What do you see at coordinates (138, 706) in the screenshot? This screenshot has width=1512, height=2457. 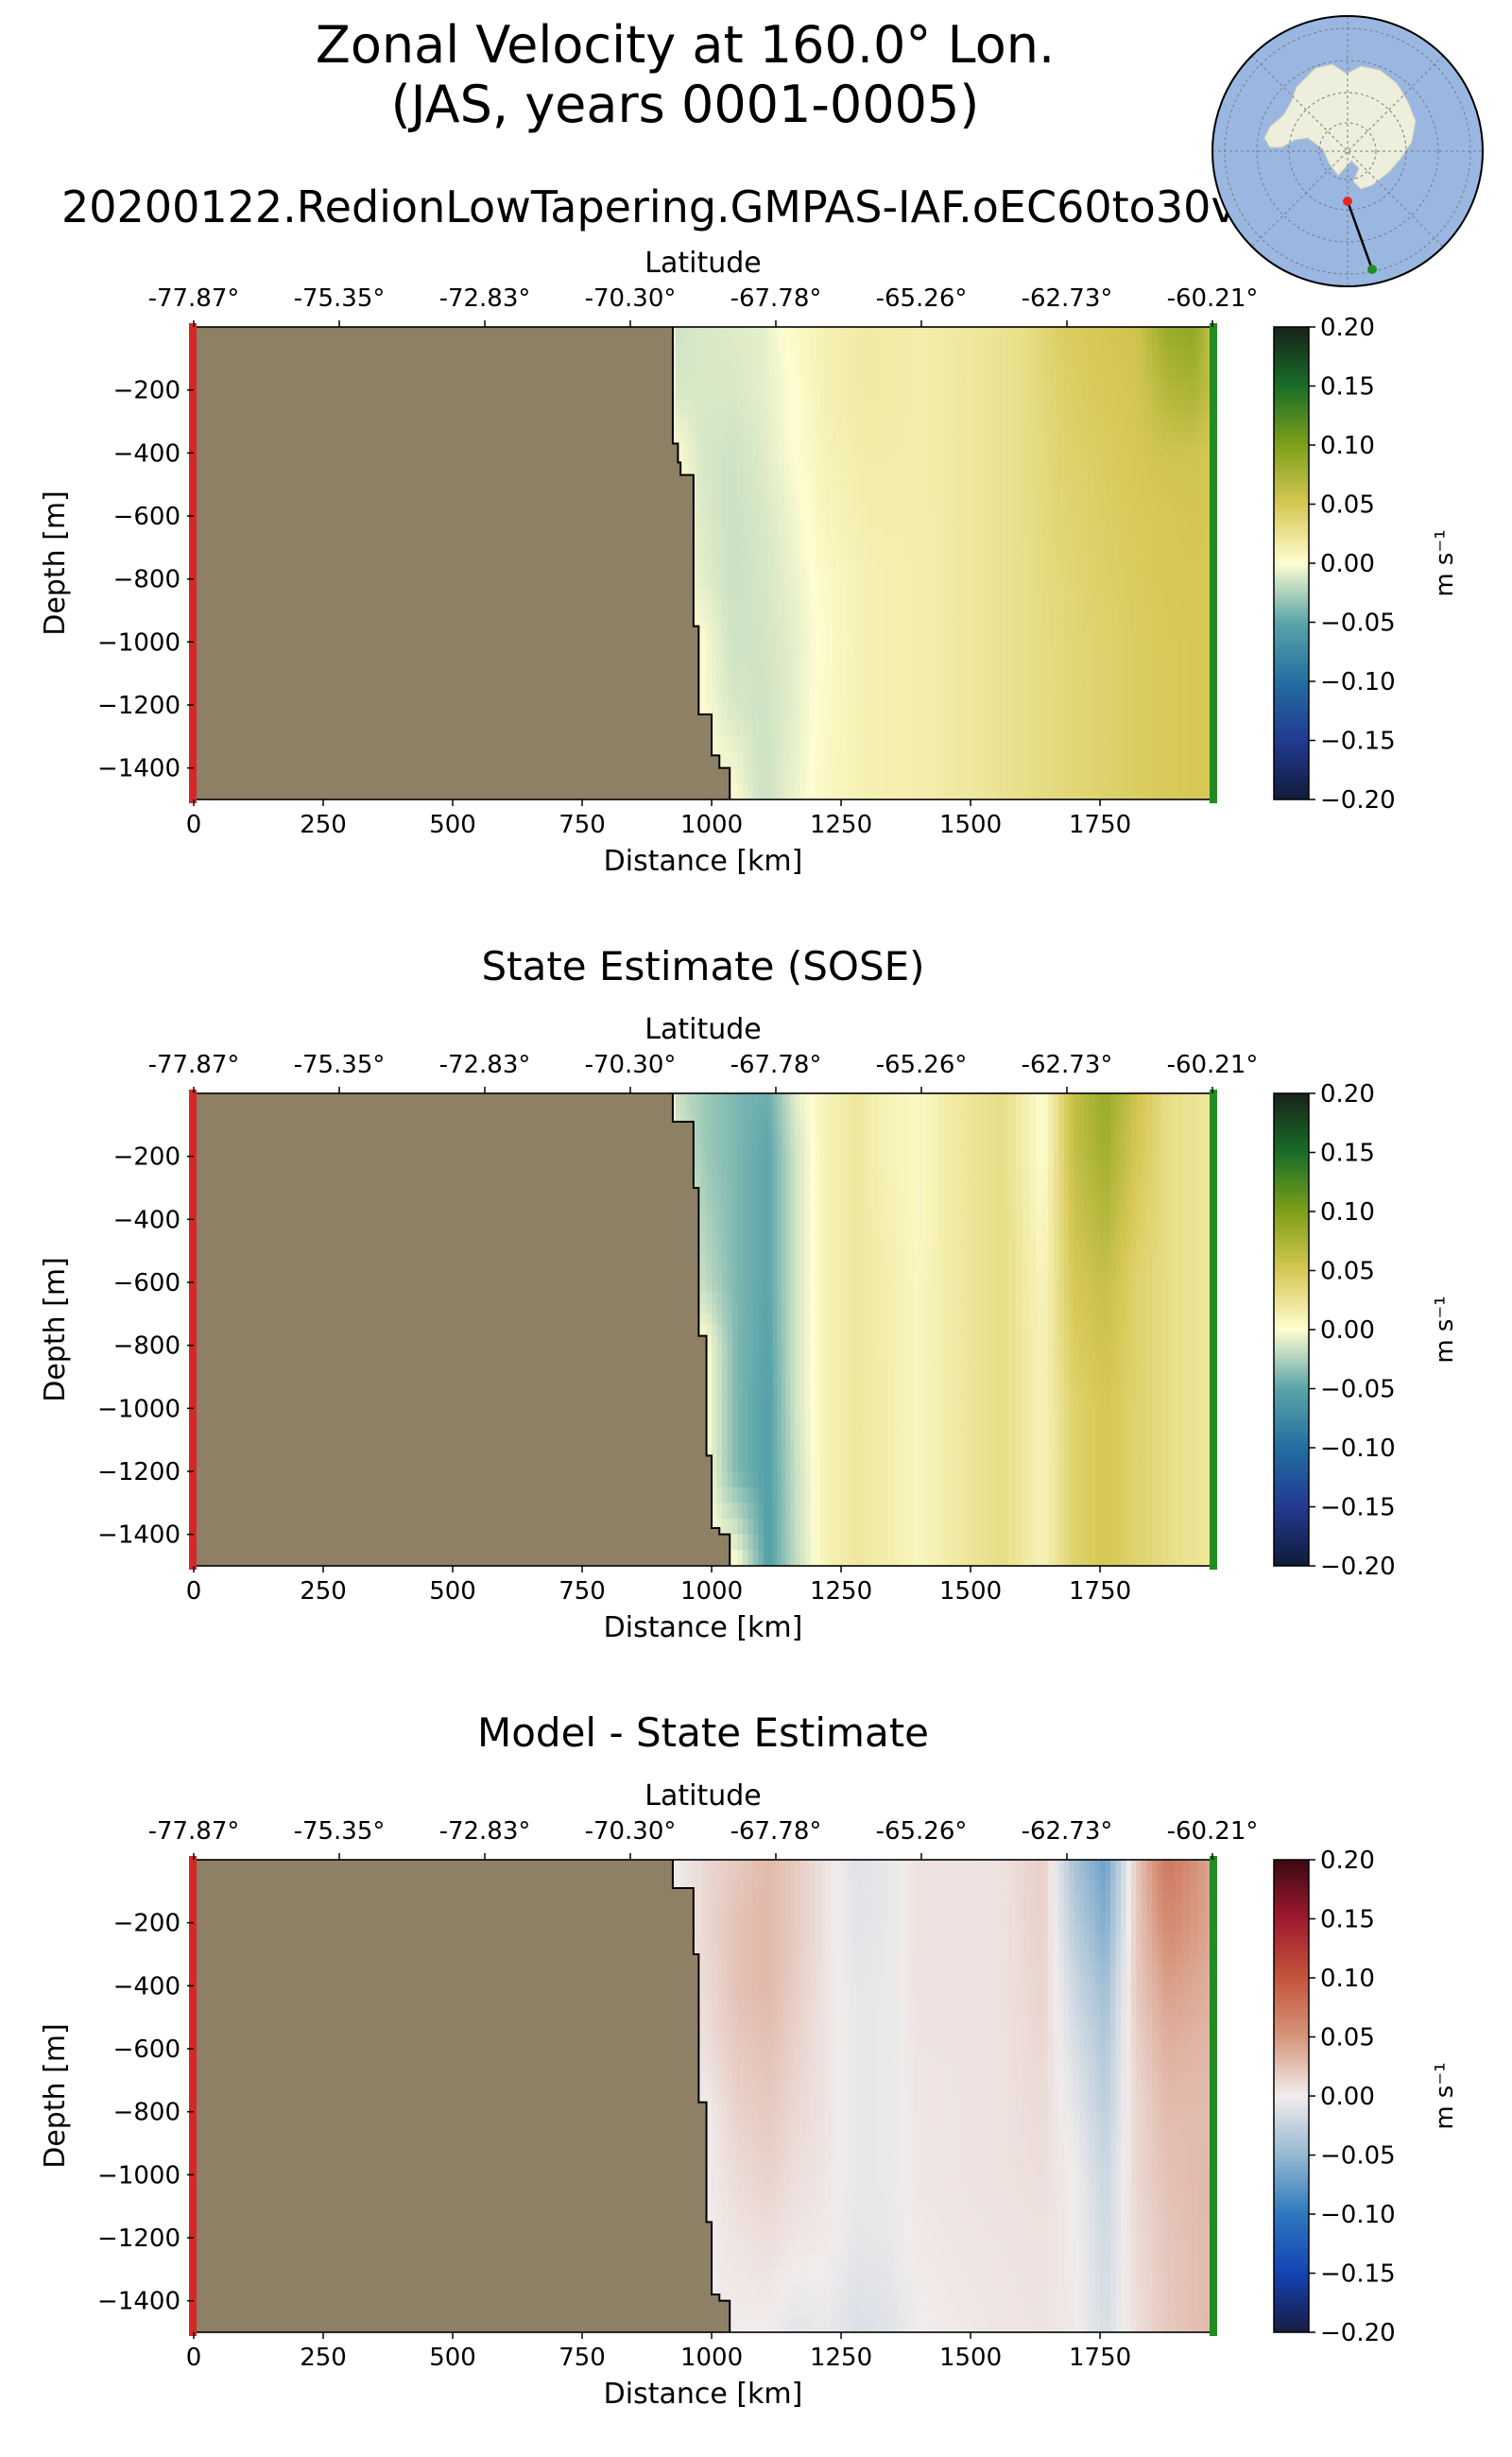 I see `y-tick-label: −1200` at bounding box center [138, 706].